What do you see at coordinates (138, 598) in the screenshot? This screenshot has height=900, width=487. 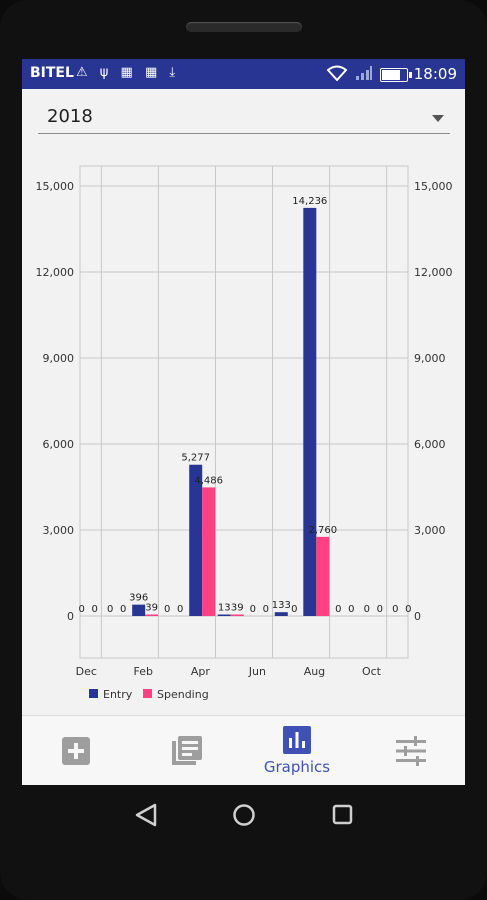 I see `bar-value-label: 396` at bounding box center [138, 598].